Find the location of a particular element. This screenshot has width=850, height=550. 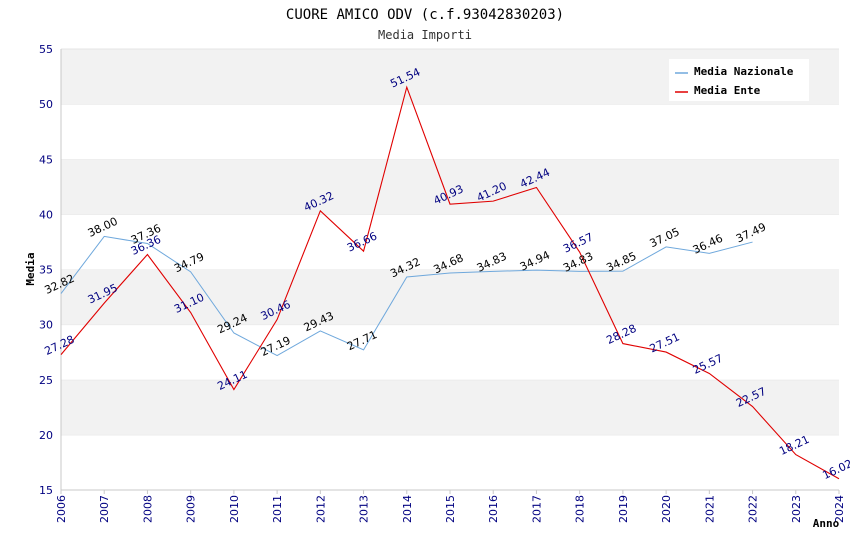

x-tick-label: 2007 is located at coordinates (104, 509).